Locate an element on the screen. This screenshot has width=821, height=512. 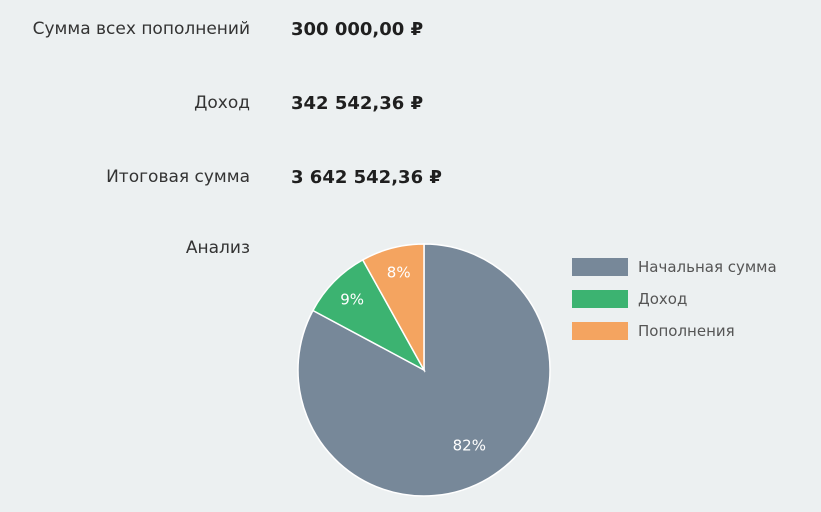
income-label: Доход is located at coordinates (222, 103).